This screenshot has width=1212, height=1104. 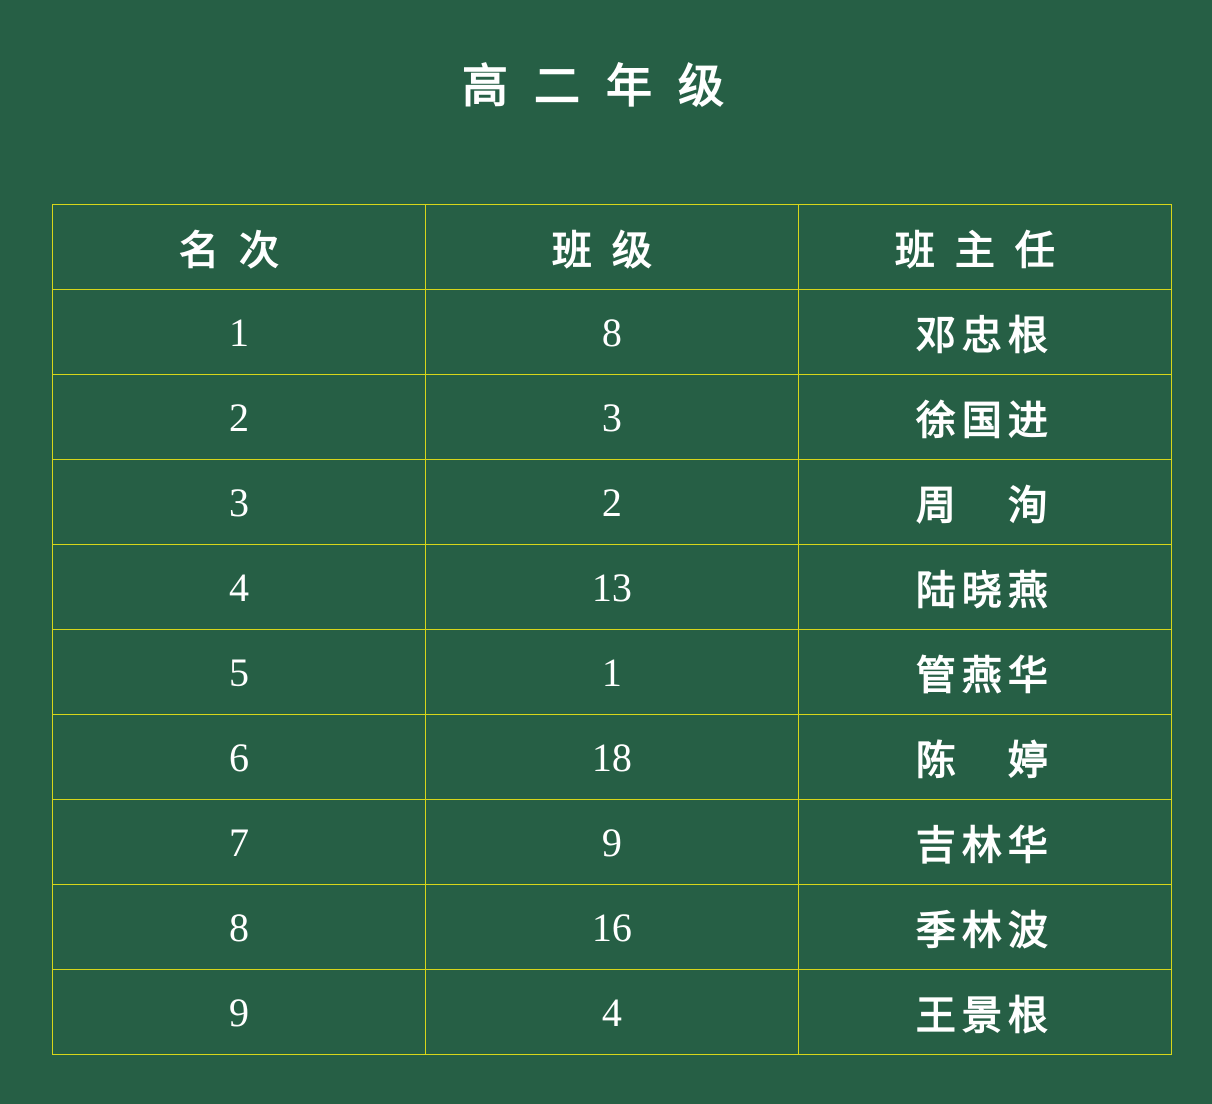 What do you see at coordinates (239, 502) in the screenshot?
I see `rank-cell: 3` at bounding box center [239, 502].